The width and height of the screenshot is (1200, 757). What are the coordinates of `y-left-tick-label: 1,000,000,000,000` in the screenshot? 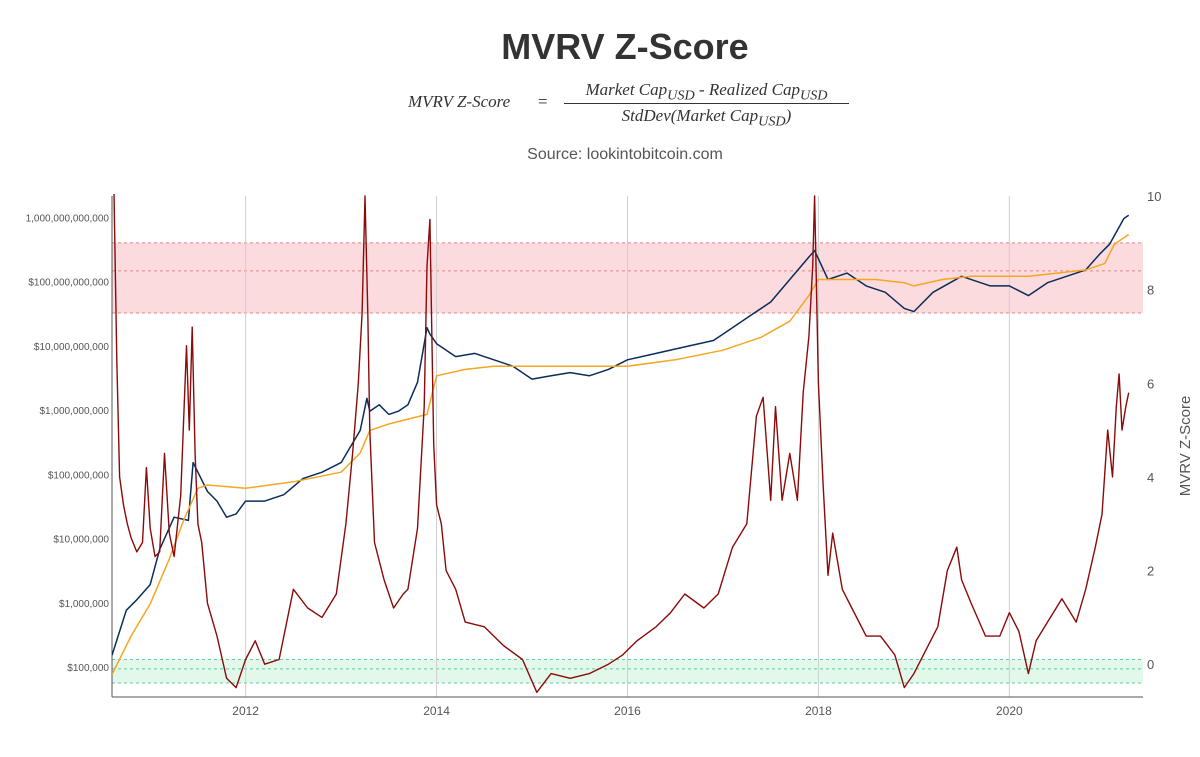 It's located at (68, 218).